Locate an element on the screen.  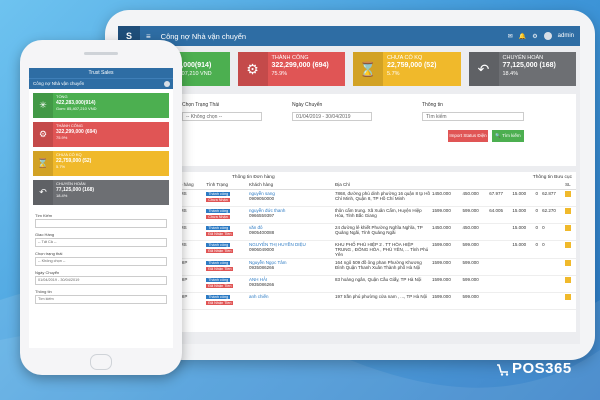
home-button is located at coordinates (101, 362).